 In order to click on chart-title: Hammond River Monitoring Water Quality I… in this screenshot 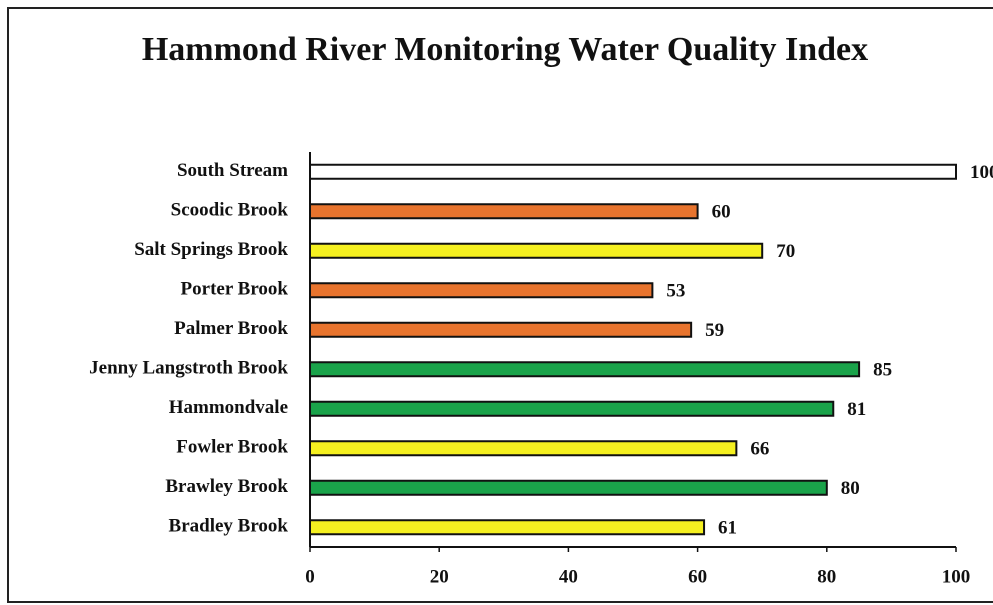, I will do `click(505, 49)`.